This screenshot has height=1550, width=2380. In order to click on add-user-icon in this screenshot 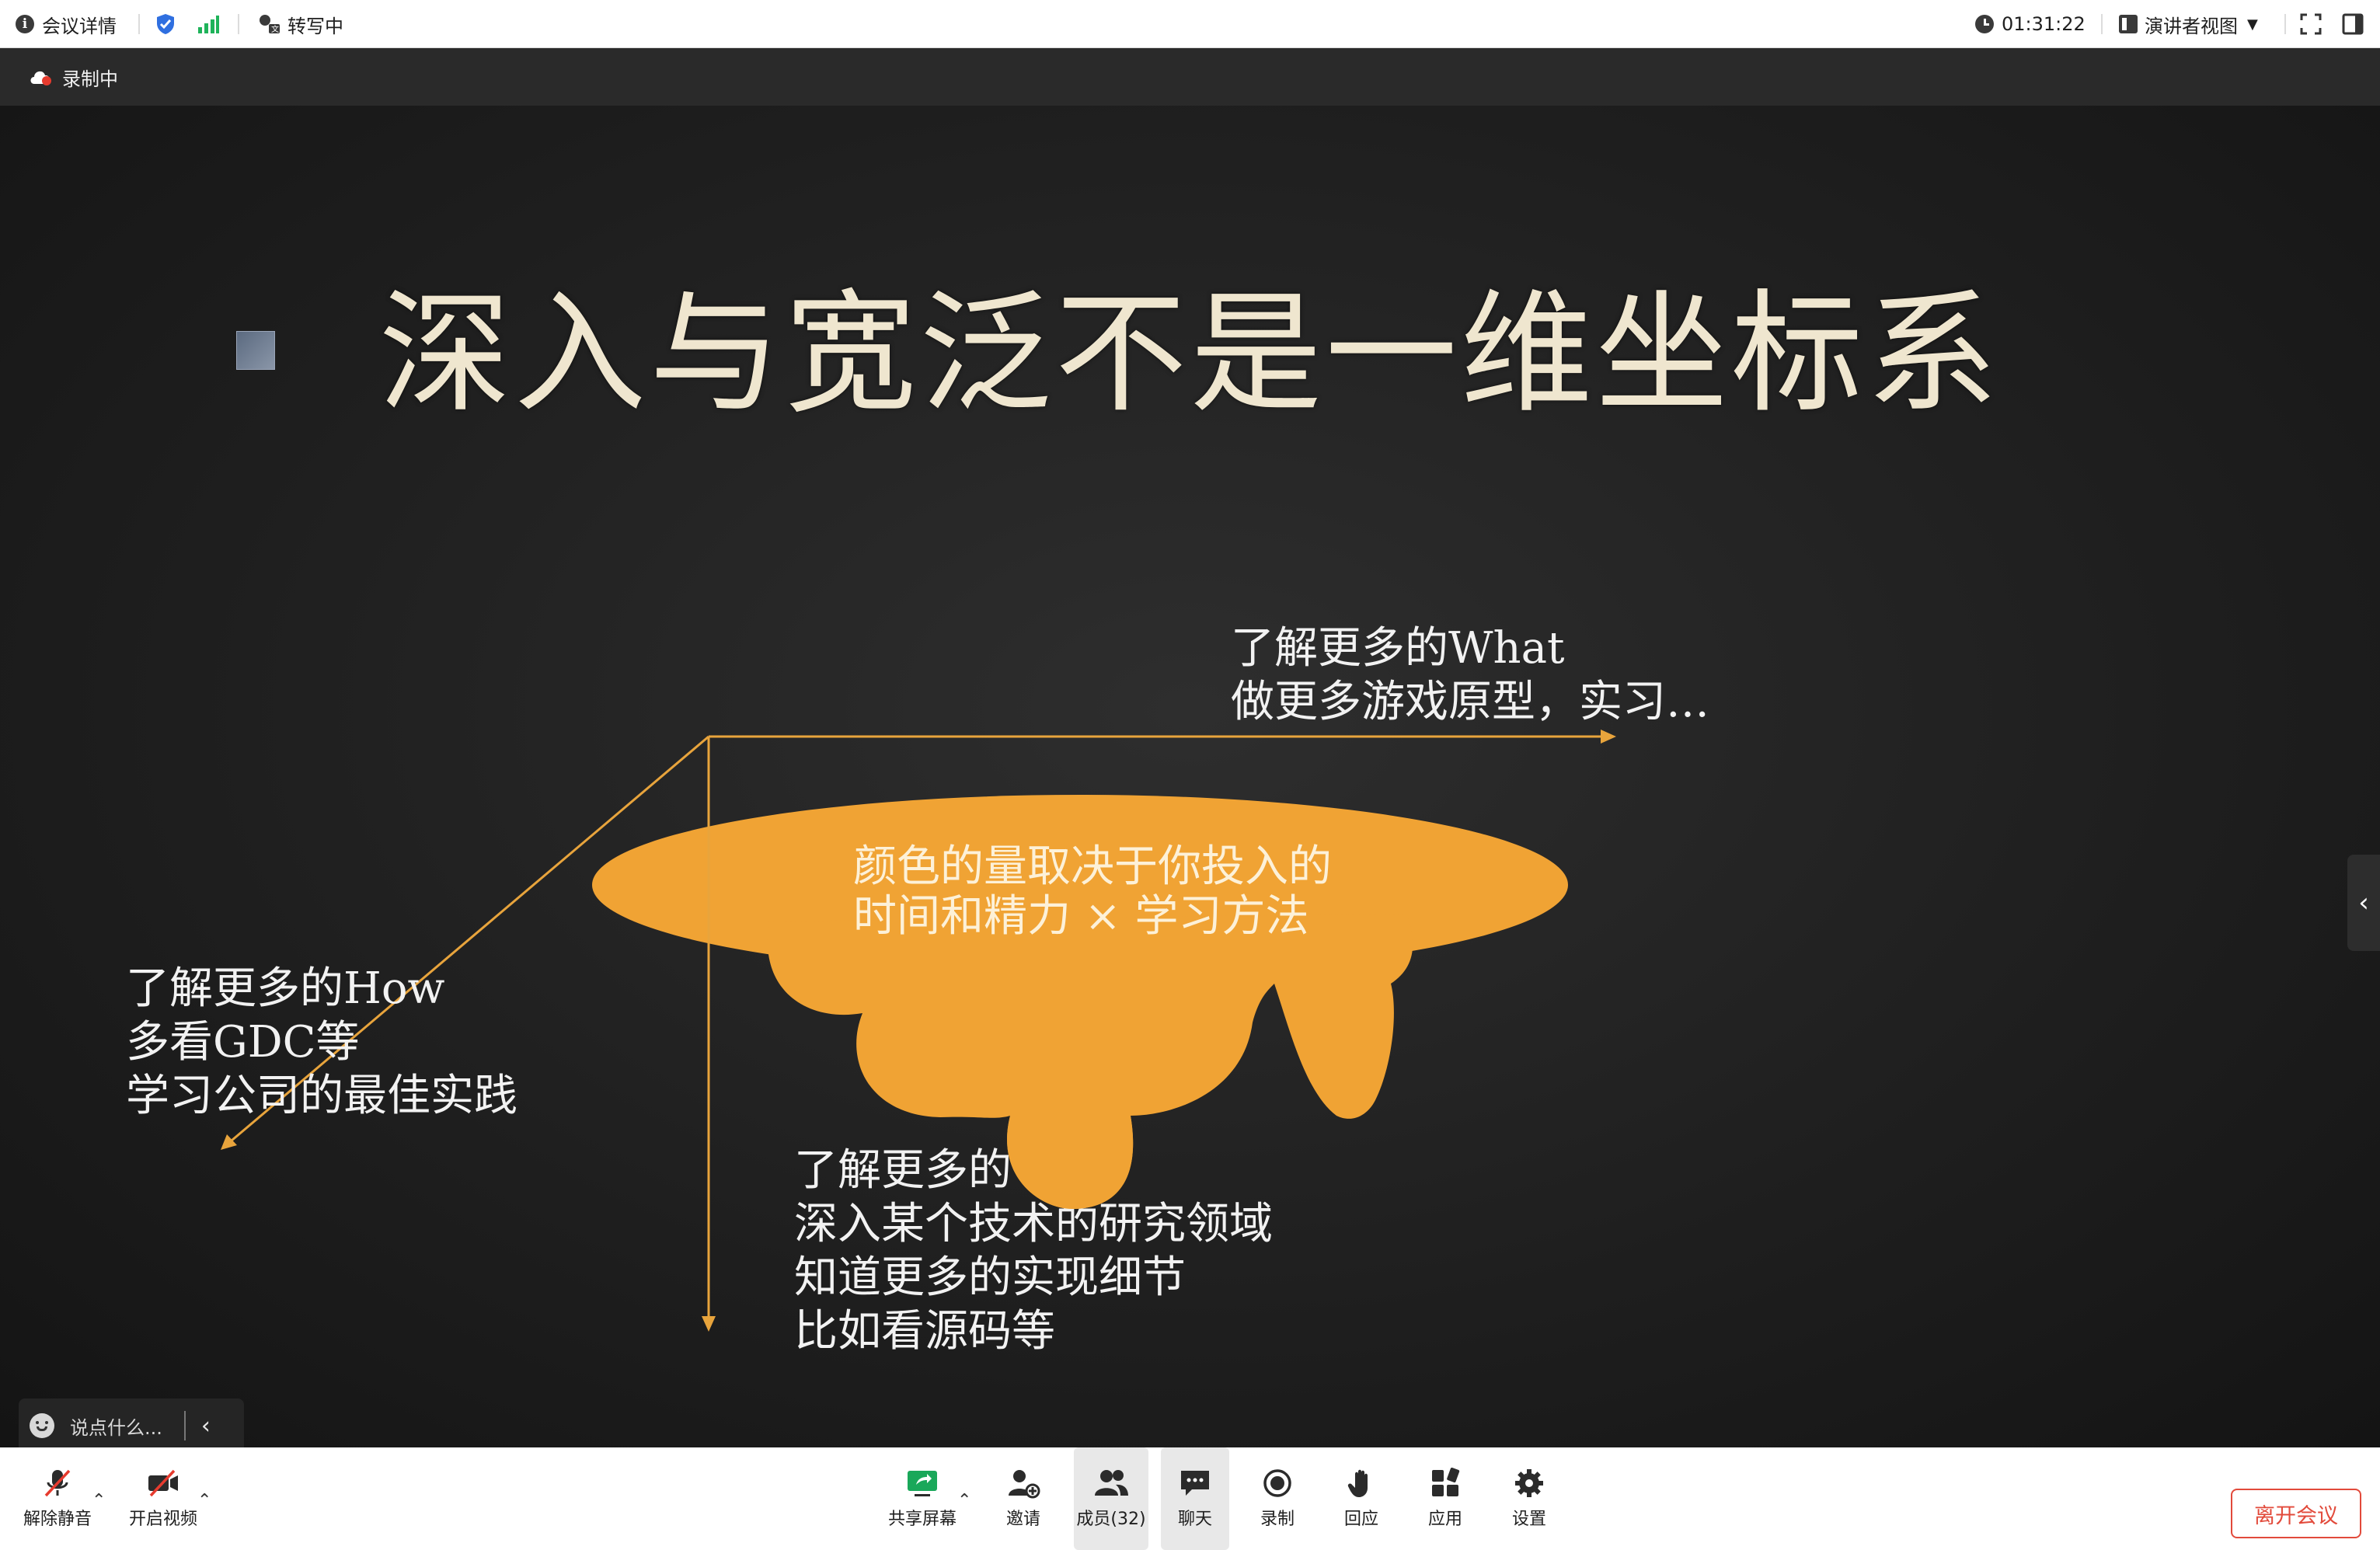, I will do `click(1024, 1484)`.